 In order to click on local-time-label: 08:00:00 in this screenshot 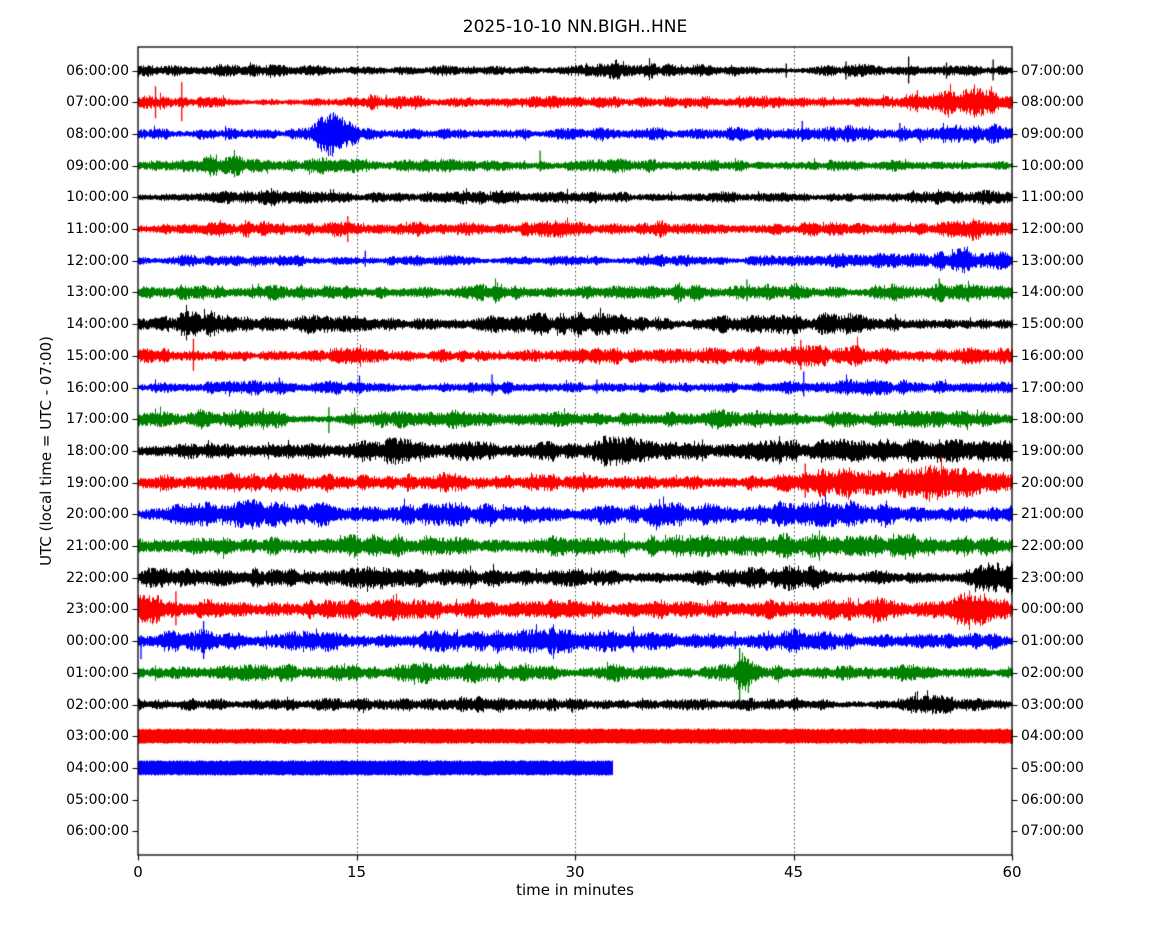, I will do `click(1052, 102)`.